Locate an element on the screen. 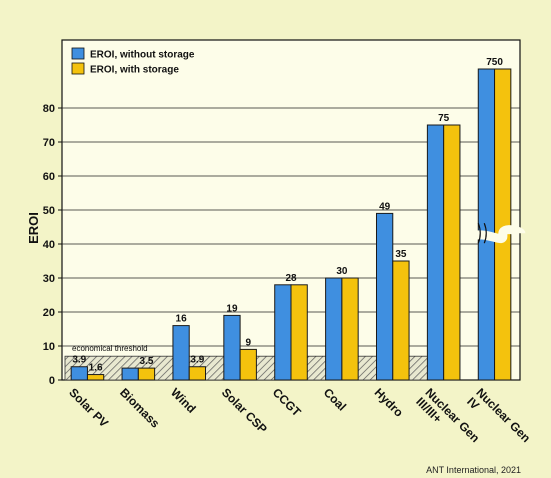 Image resolution: width=551 pixels, height=478 pixels. legend: EROI, without storage EROI, with storage is located at coordinates (133, 61).